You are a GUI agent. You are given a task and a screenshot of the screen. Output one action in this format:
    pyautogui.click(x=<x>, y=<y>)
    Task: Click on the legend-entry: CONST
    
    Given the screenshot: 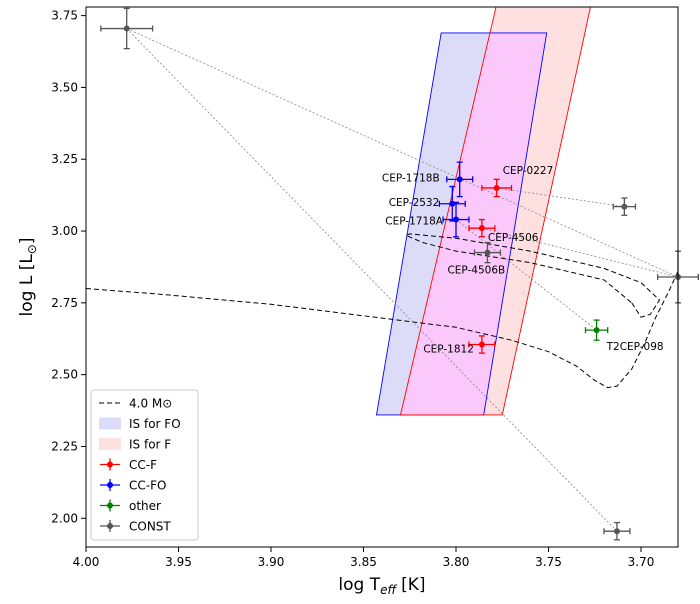 What is the action you would take?
    pyautogui.click(x=135, y=527)
    